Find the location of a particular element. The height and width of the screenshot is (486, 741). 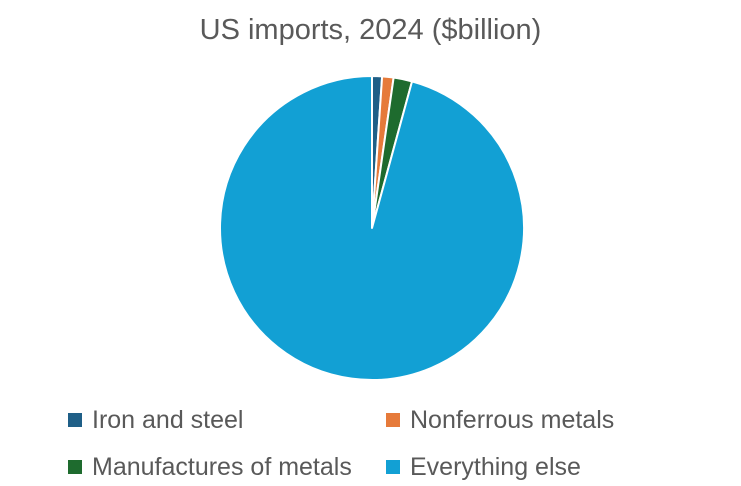

legend-swatch-nonferrous-metals is located at coordinates (393, 420).